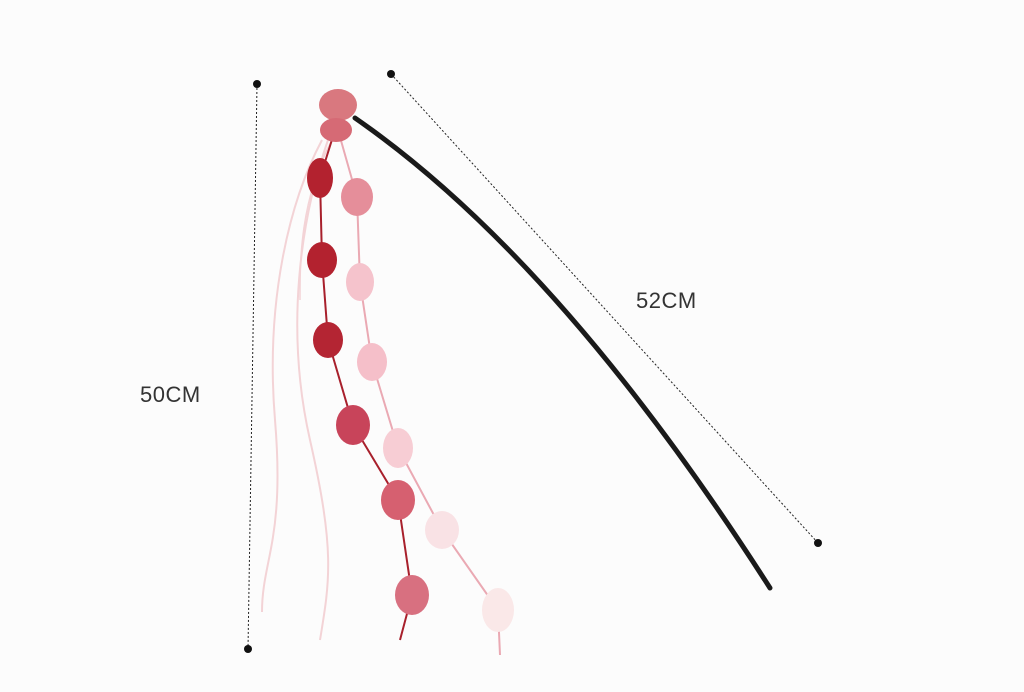  What do you see at coordinates (252, 366) in the screenshot?
I see `height-dimension-guide` at bounding box center [252, 366].